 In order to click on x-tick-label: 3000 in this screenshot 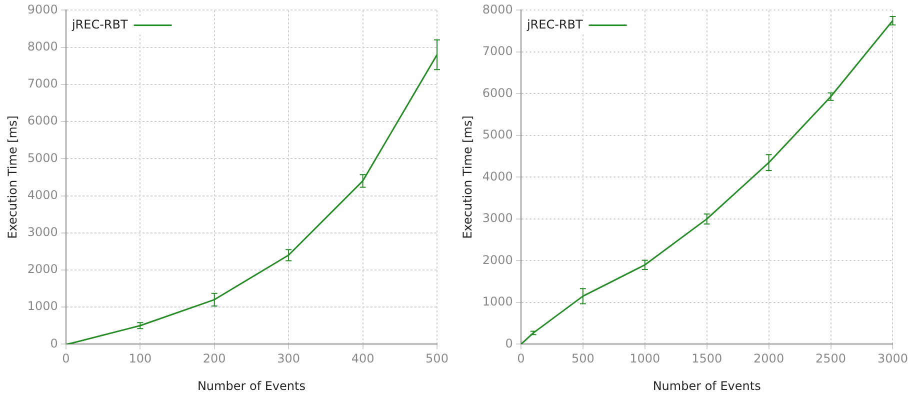, I will do `click(892, 359)`.